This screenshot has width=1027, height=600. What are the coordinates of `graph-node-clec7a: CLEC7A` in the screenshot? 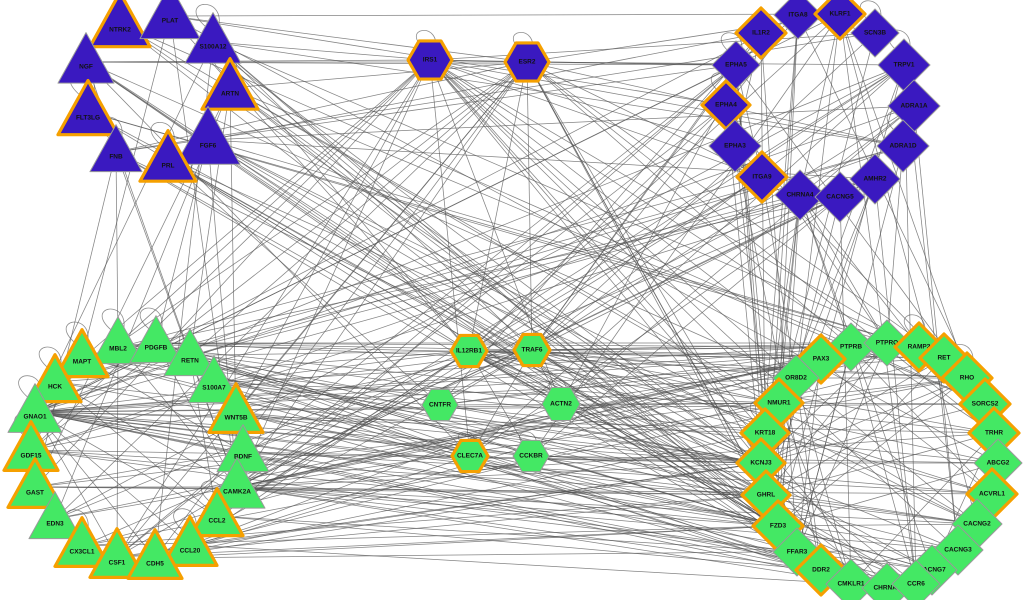 It's located at (470, 456).